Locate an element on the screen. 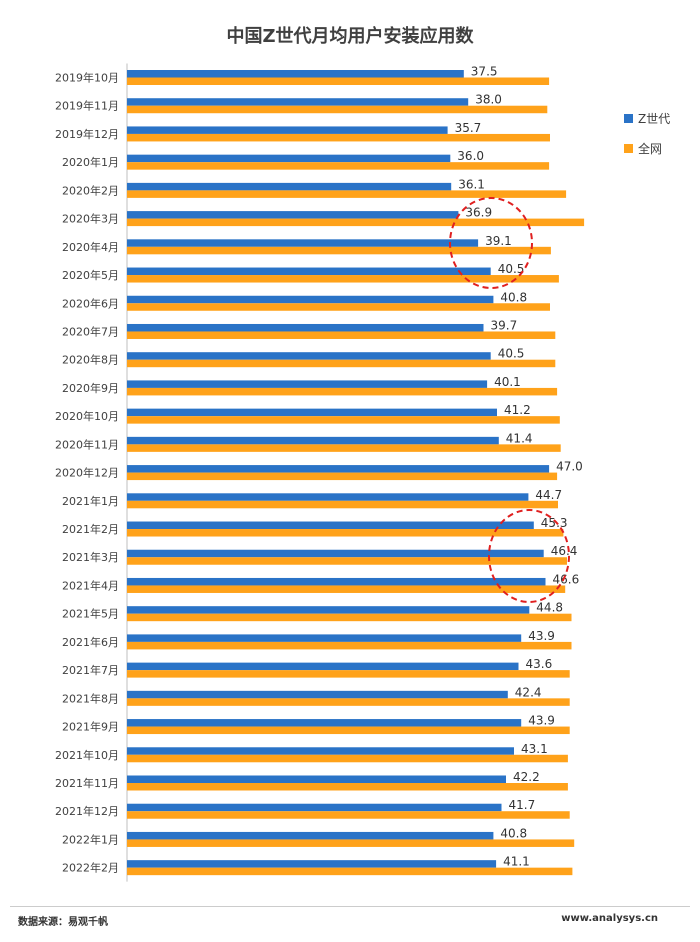 The height and width of the screenshot is (942, 700). annotations-group is located at coordinates (509, 400).